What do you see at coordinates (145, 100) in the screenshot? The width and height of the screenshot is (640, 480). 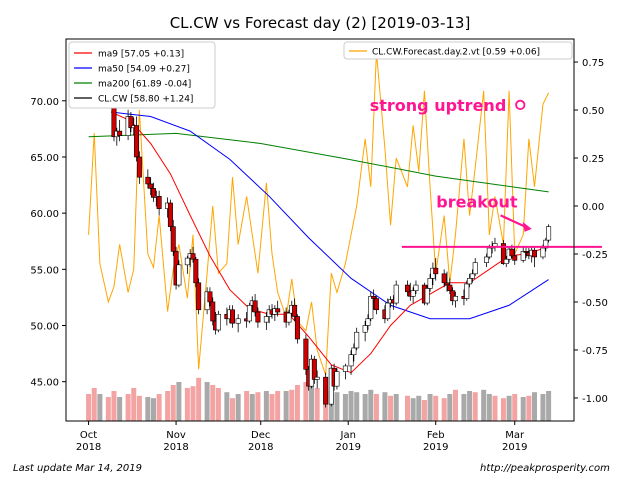 I see `left-legend-entry: CL.CW [58.80 +1.24]` at bounding box center [145, 100].